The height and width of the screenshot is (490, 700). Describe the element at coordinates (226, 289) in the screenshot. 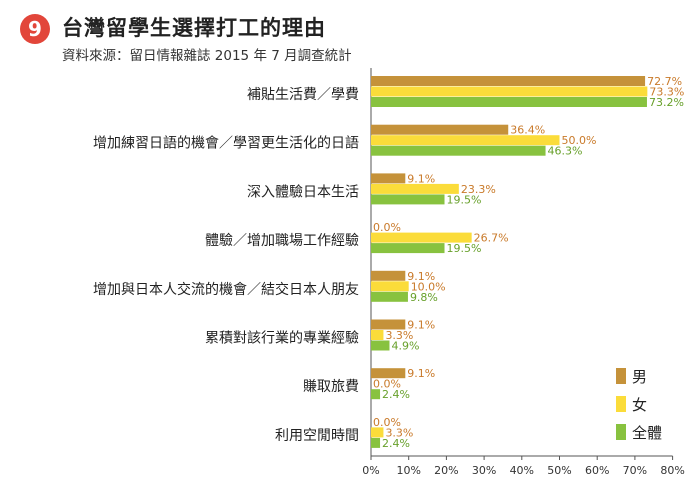

I see `category-label: 增加與日本人交流的機會／結交日本人朋友` at that location.